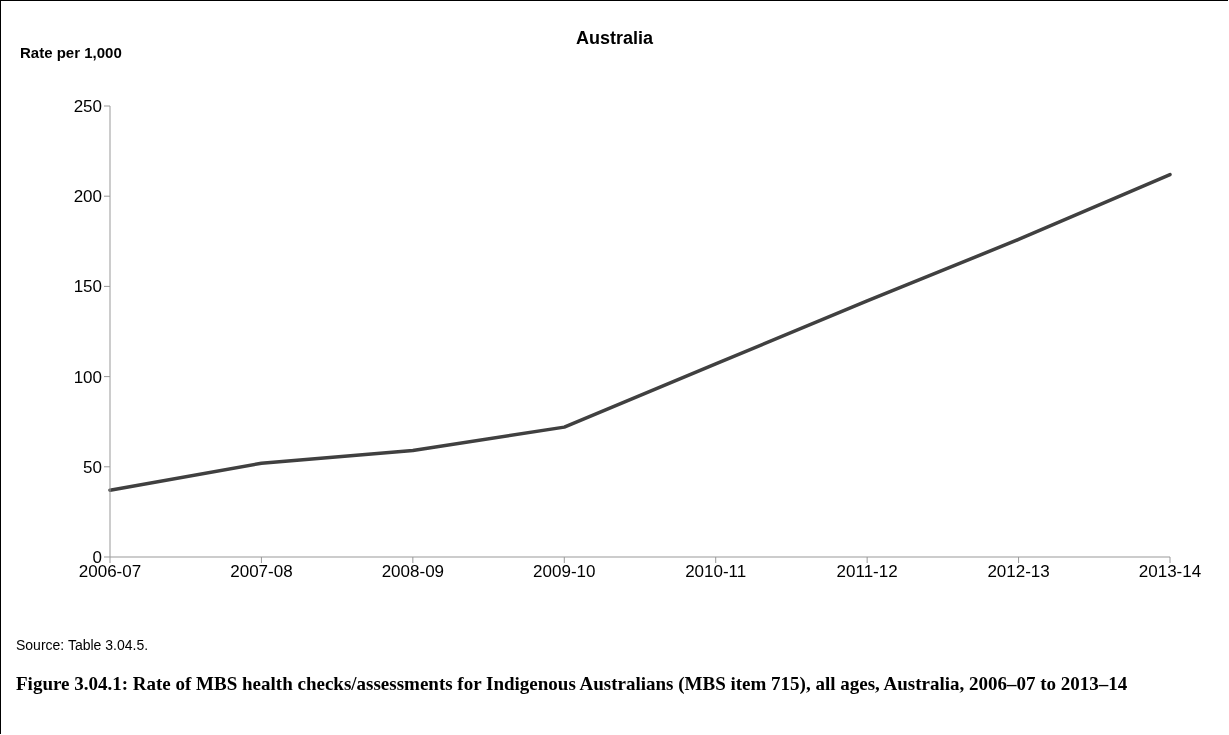 The image size is (1229, 735). Describe the element at coordinates (87, 107) in the screenshot. I see `y-tick-label: 250` at that location.